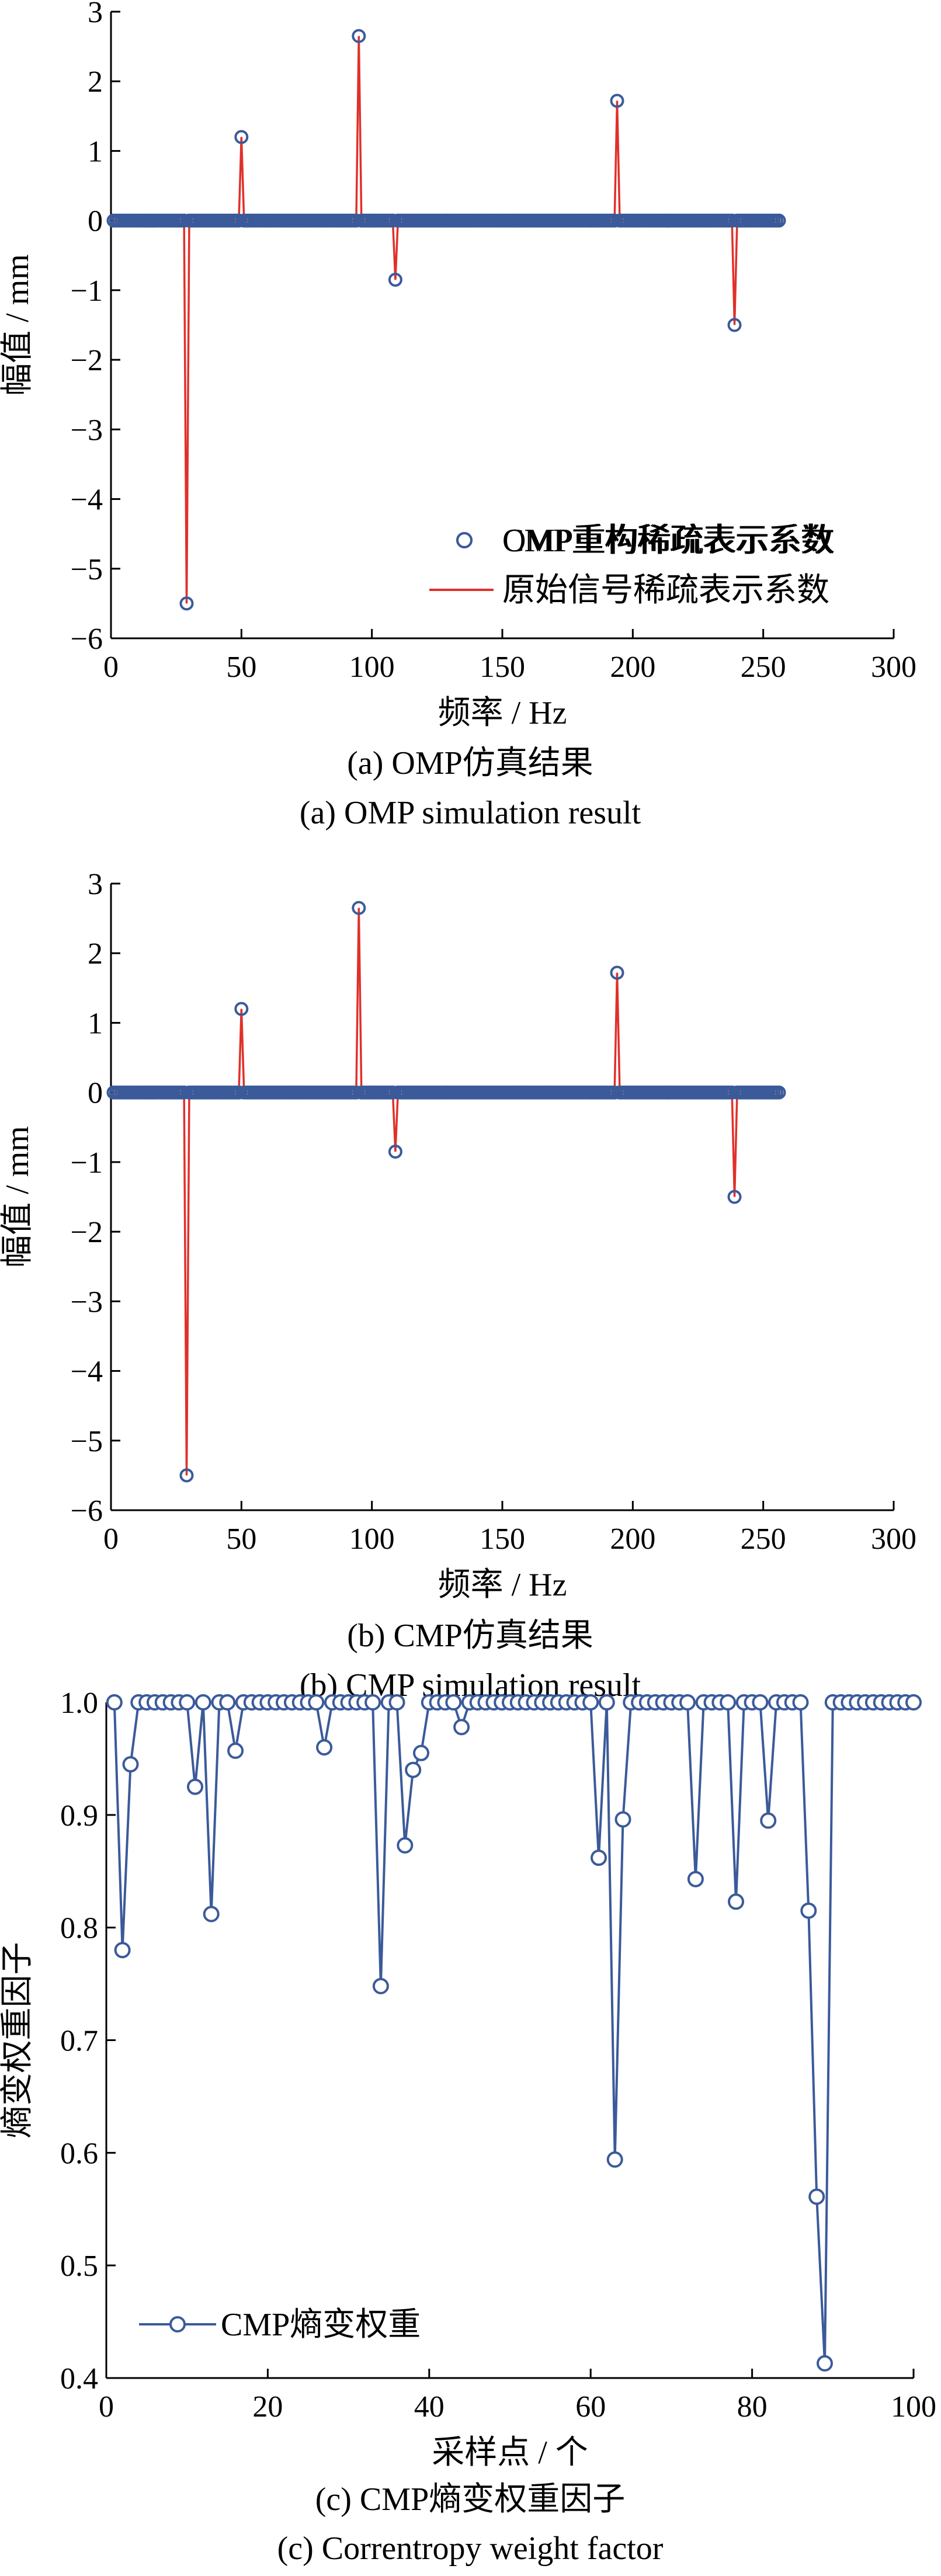 The height and width of the screenshot is (2576, 941). Describe the element at coordinates (87, 1163) in the screenshot. I see `y-tick-label: −1` at that location.